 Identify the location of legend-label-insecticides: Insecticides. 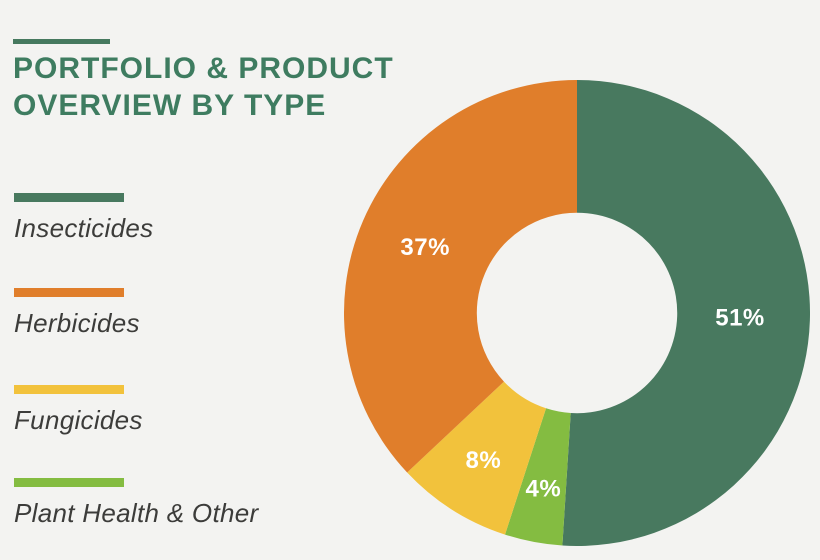
(84, 228).